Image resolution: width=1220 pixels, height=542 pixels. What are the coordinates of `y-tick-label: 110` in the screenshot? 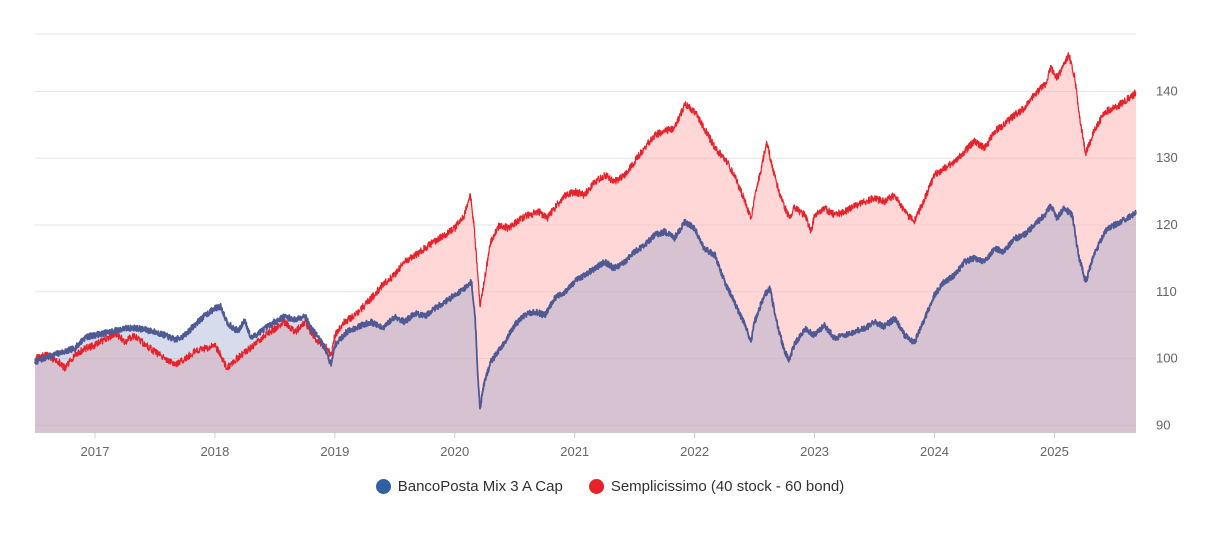 It's located at (1166, 291).